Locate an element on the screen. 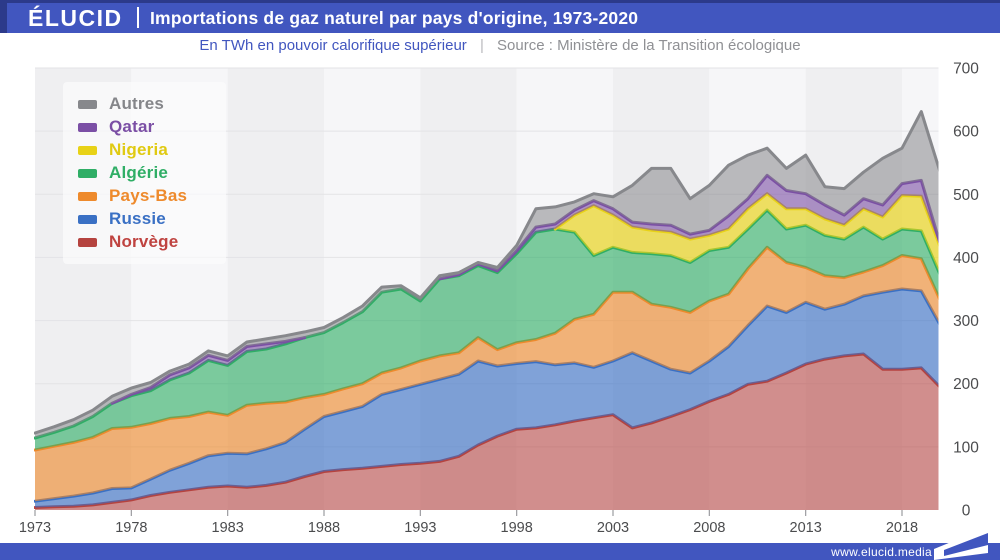 The height and width of the screenshot is (560, 1000). x-axis-label: 2018 is located at coordinates (902, 528).